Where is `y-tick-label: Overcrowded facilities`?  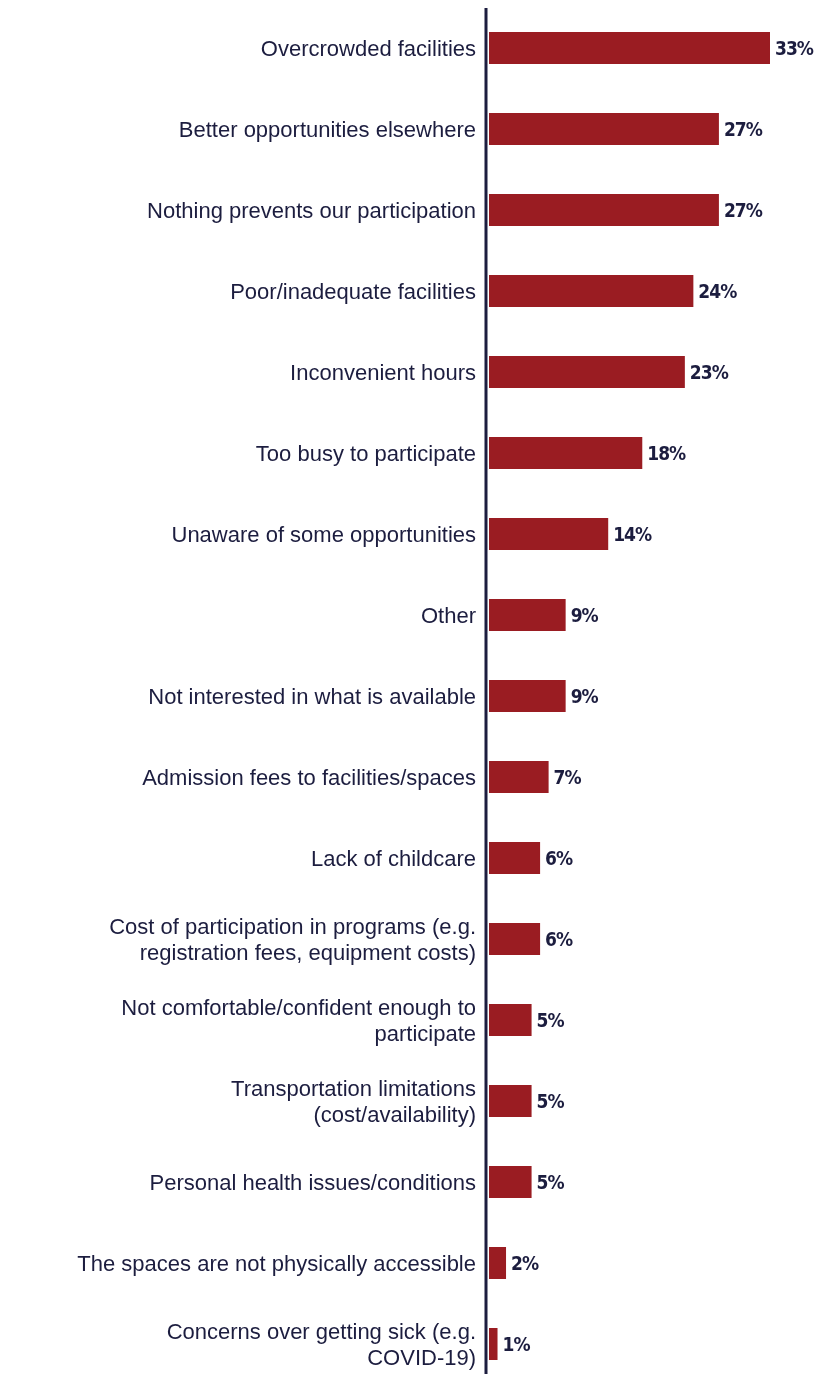 y-tick-label: Overcrowded facilities is located at coordinates (368, 48).